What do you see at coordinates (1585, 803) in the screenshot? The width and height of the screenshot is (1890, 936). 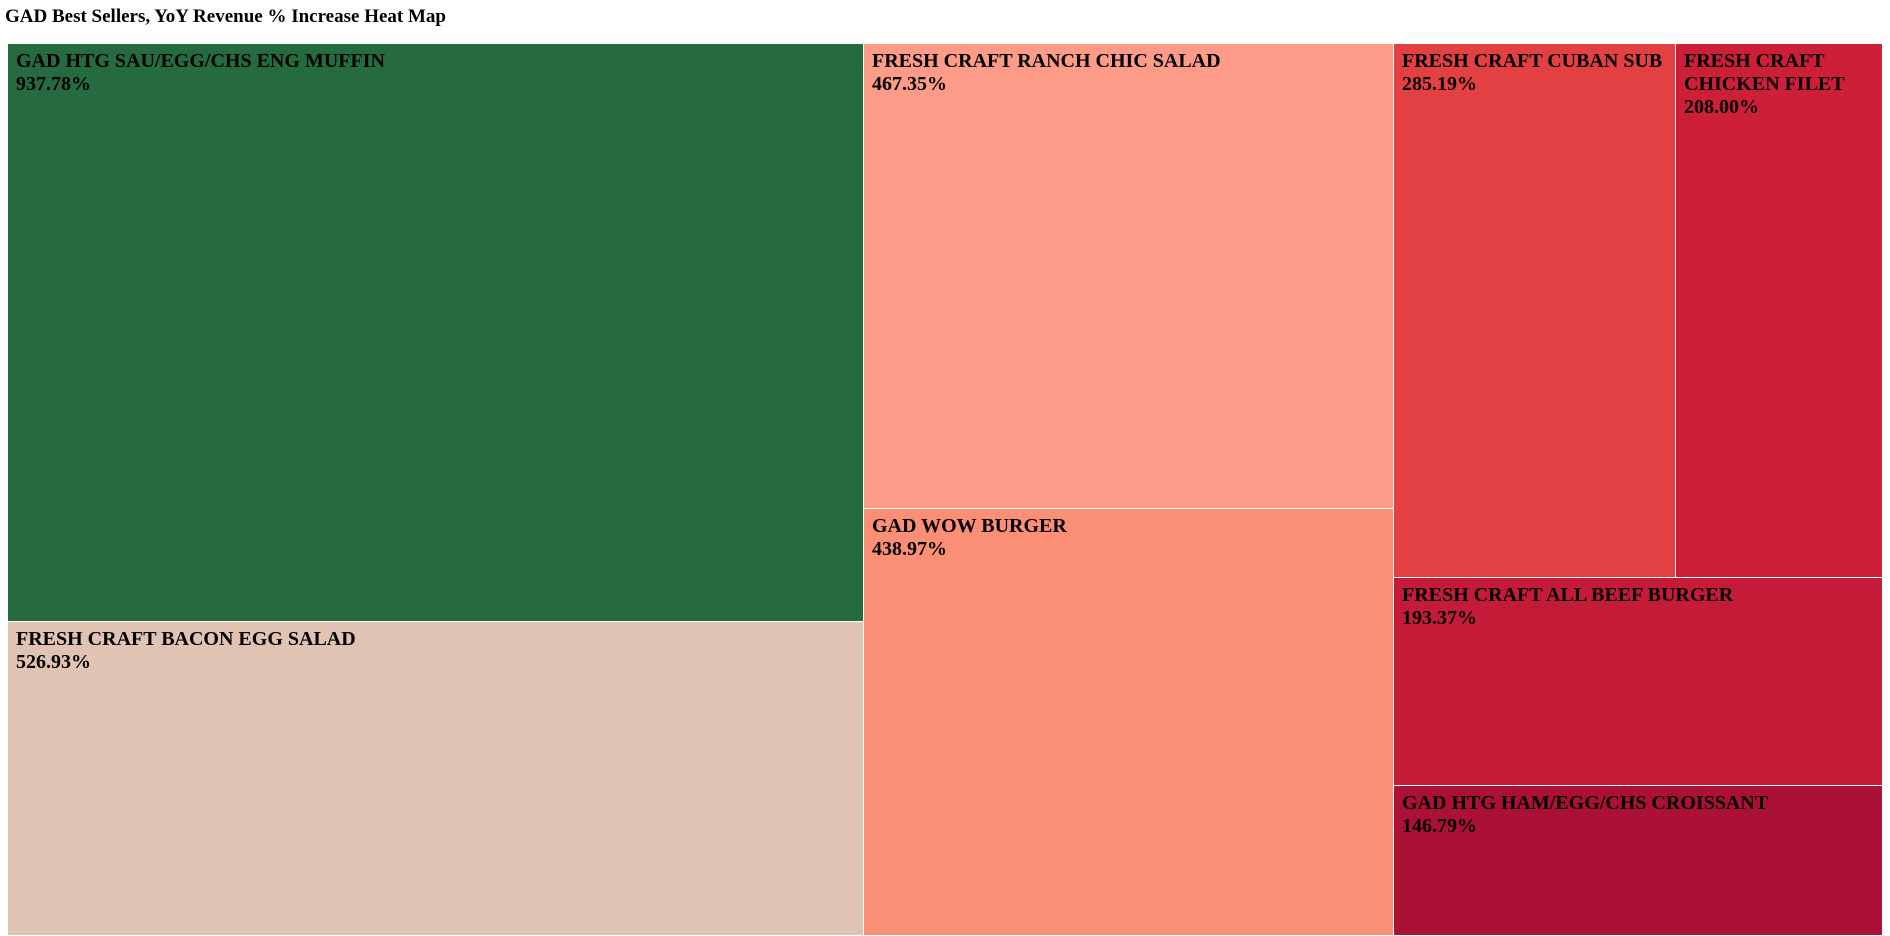 I see `tile-name: GAD HTG HAM/EGG/CHS CROISSANT` at bounding box center [1585, 803].